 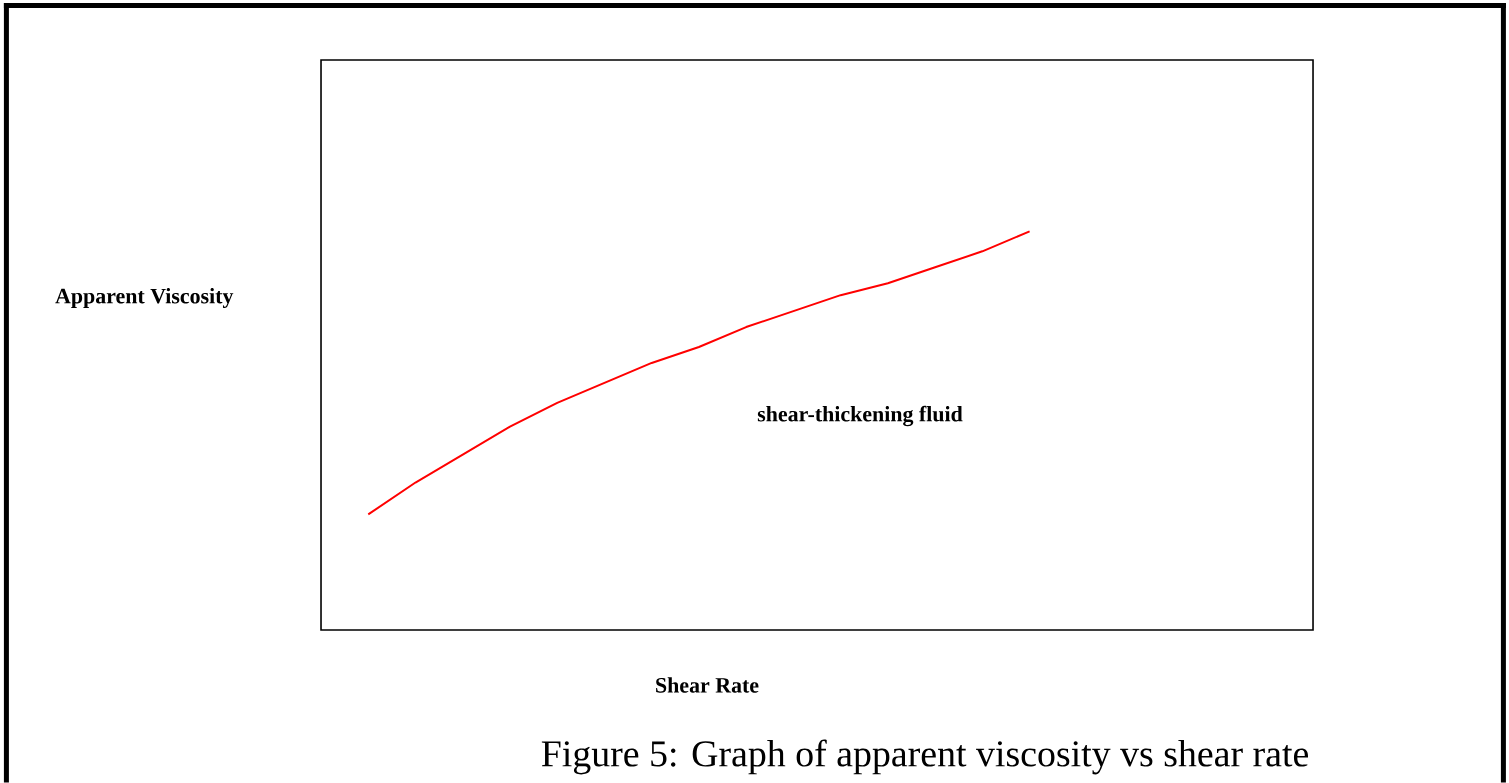 What do you see at coordinates (707, 685) in the screenshot?
I see `x-axis-title: Shear Rate` at bounding box center [707, 685].